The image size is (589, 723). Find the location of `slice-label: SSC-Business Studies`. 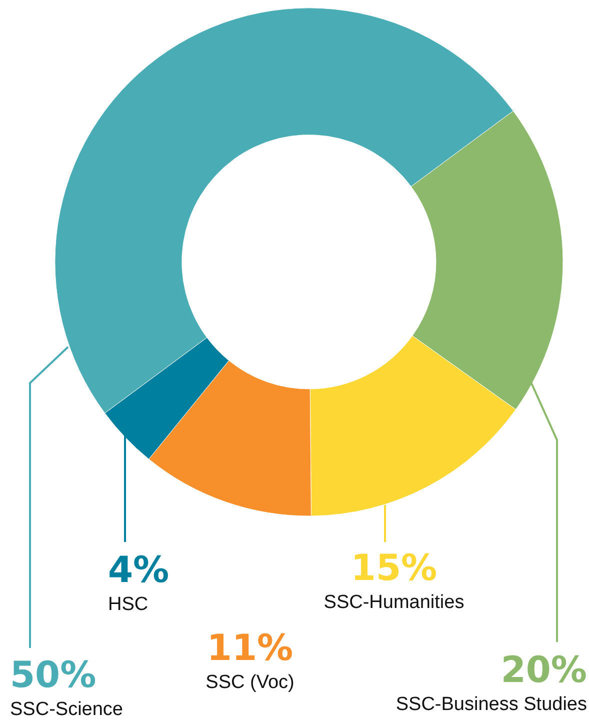

slice-label: SSC-Business Studies is located at coordinates (491, 704).